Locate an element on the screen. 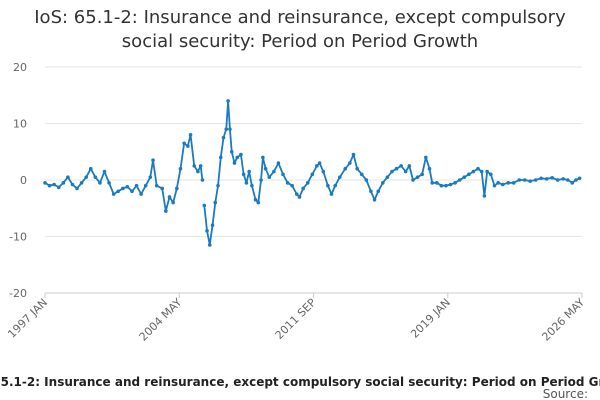 The image size is (600, 400). y-tick-label: 0 is located at coordinates (23, 180).